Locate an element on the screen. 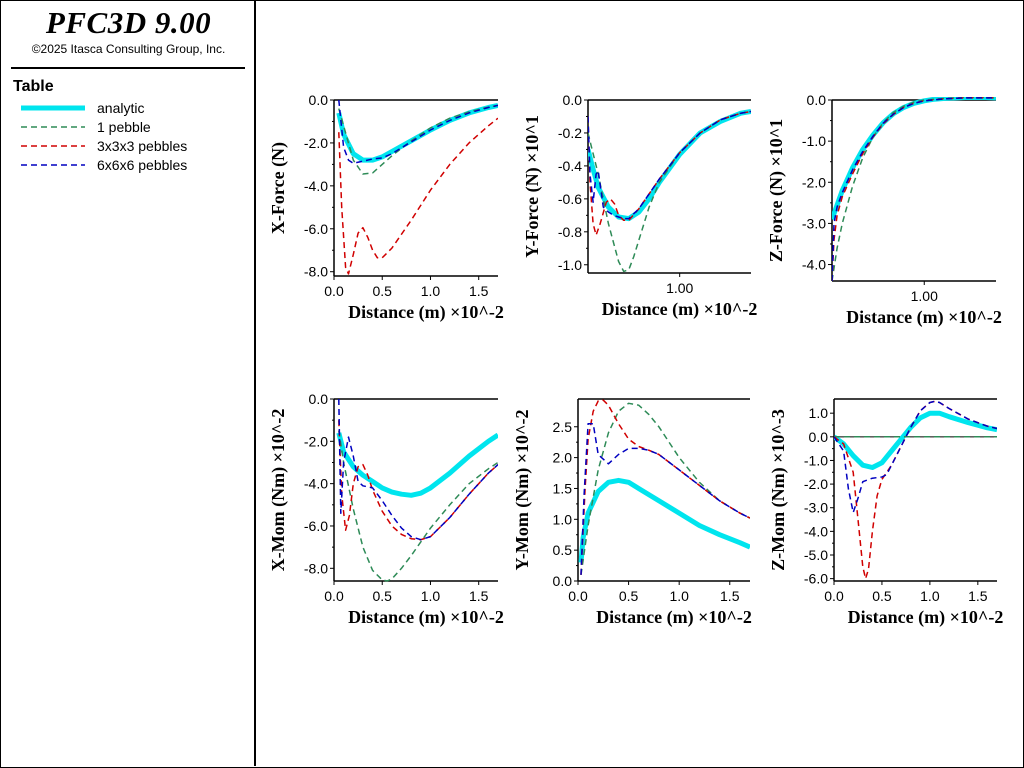 This screenshot has height=768, width=1024. title-divider is located at coordinates (128, 68).